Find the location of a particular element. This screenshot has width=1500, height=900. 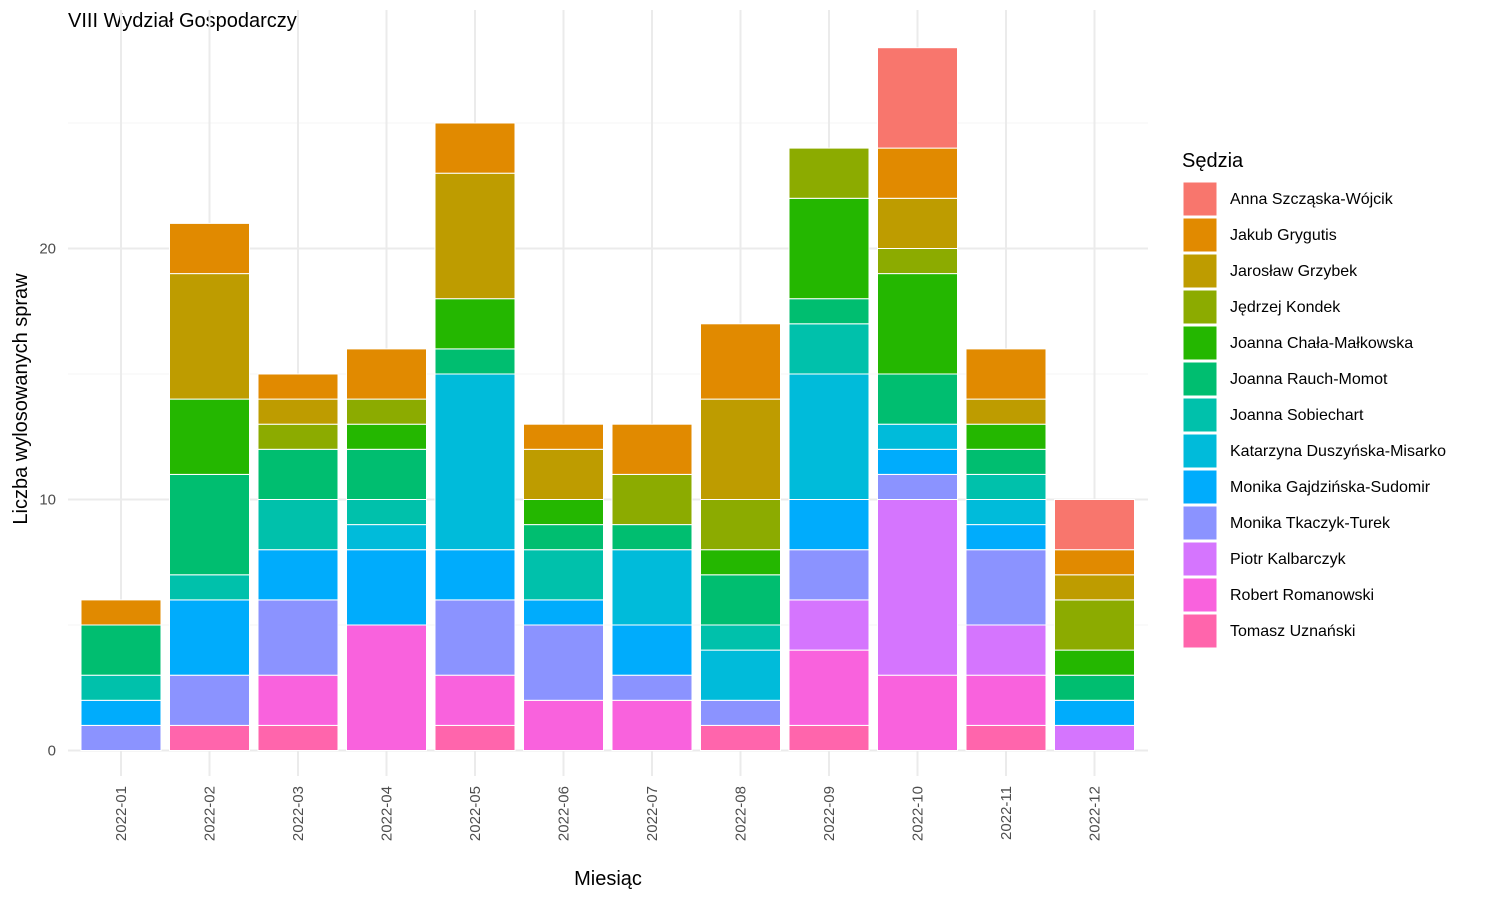

y-tick-label: 10 is located at coordinates (47, 500).